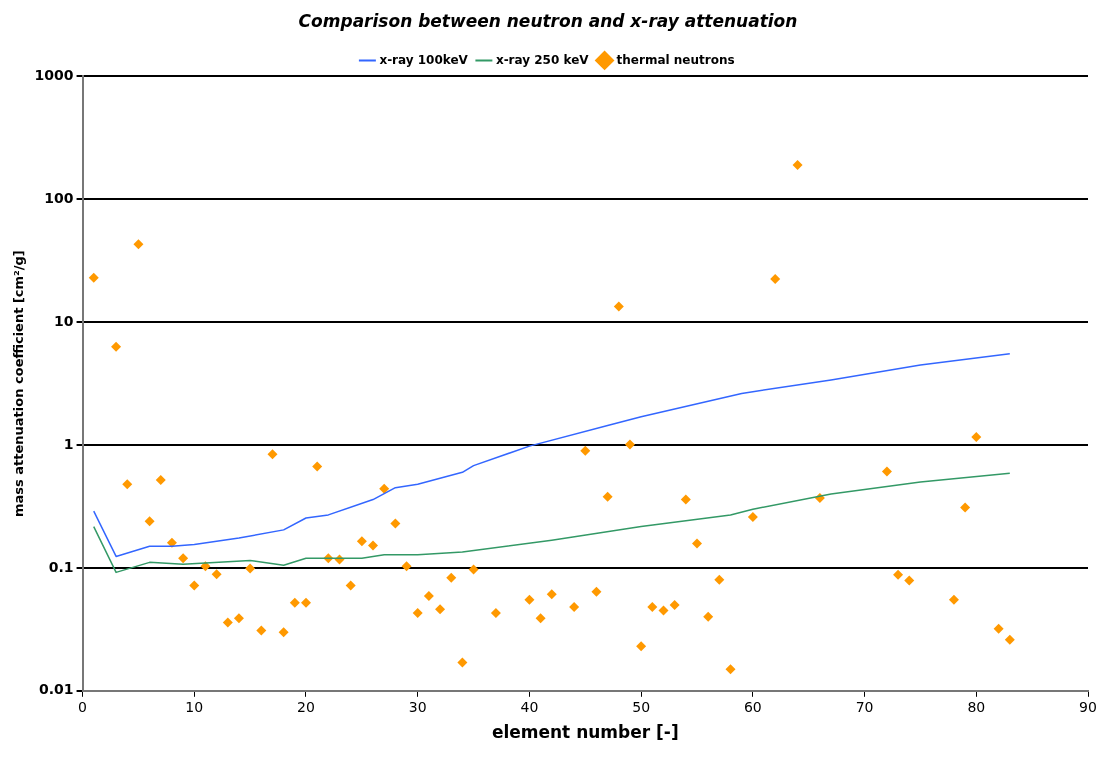 The height and width of the screenshot is (762, 1119). What do you see at coordinates (641, 706) in the screenshot?
I see `x-tick-label: 50` at bounding box center [641, 706].